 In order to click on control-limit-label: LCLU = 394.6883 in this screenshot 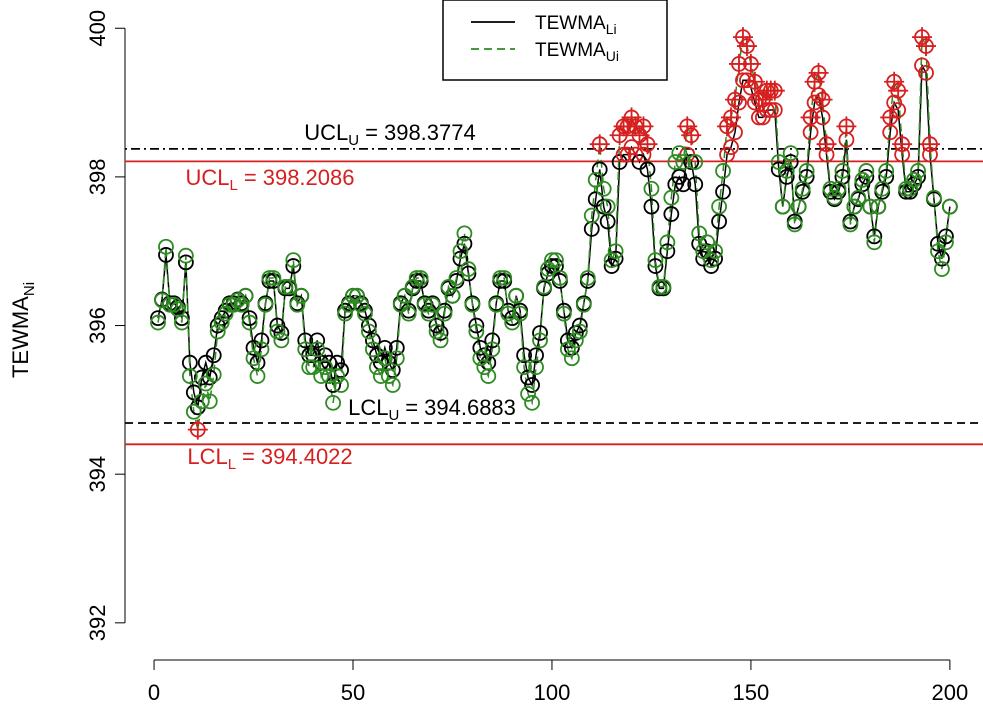, I will do `click(432, 409)`.